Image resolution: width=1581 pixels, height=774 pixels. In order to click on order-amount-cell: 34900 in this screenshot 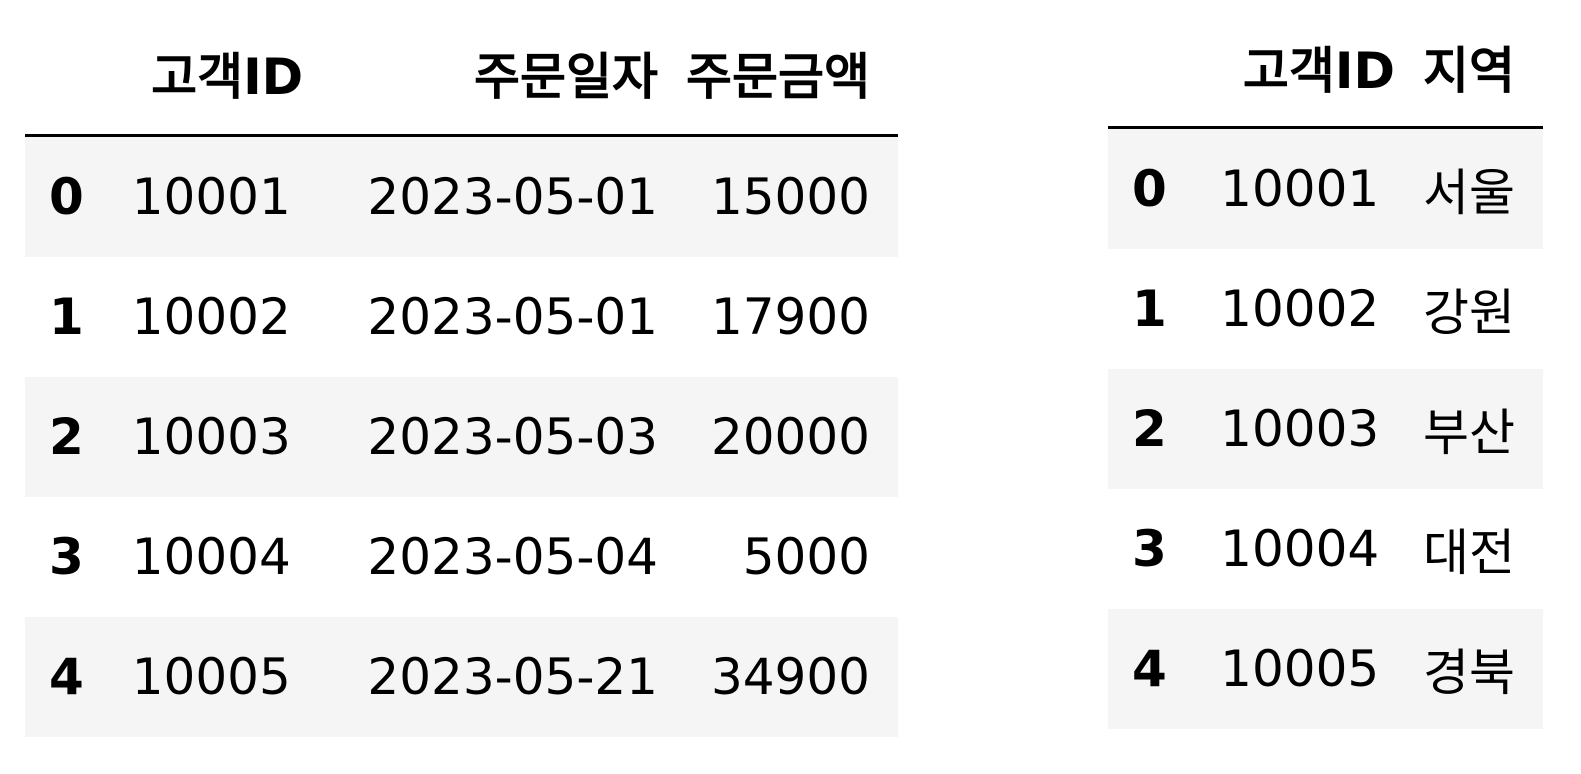, I will do `click(790, 677)`.